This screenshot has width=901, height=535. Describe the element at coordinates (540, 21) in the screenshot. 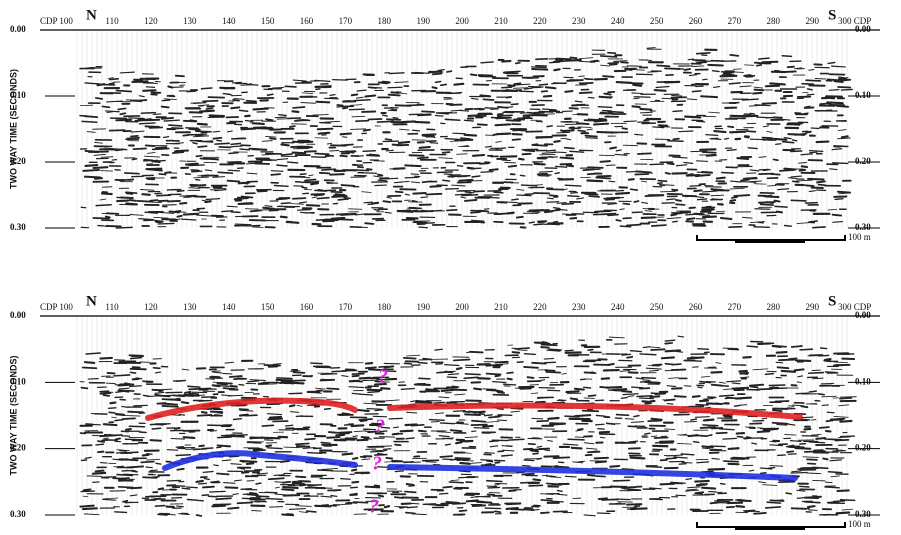

I see `cdp-label: 220` at that location.